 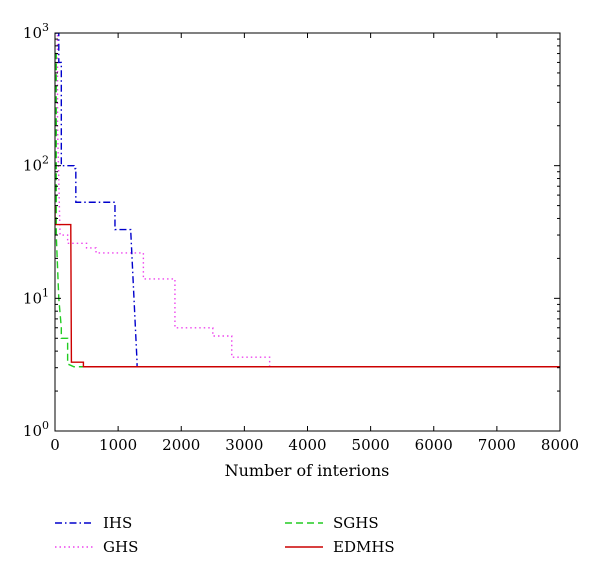 What do you see at coordinates (45, 27) in the screenshot?
I see `y-tick-exponent: 3` at bounding box center [45, 27].